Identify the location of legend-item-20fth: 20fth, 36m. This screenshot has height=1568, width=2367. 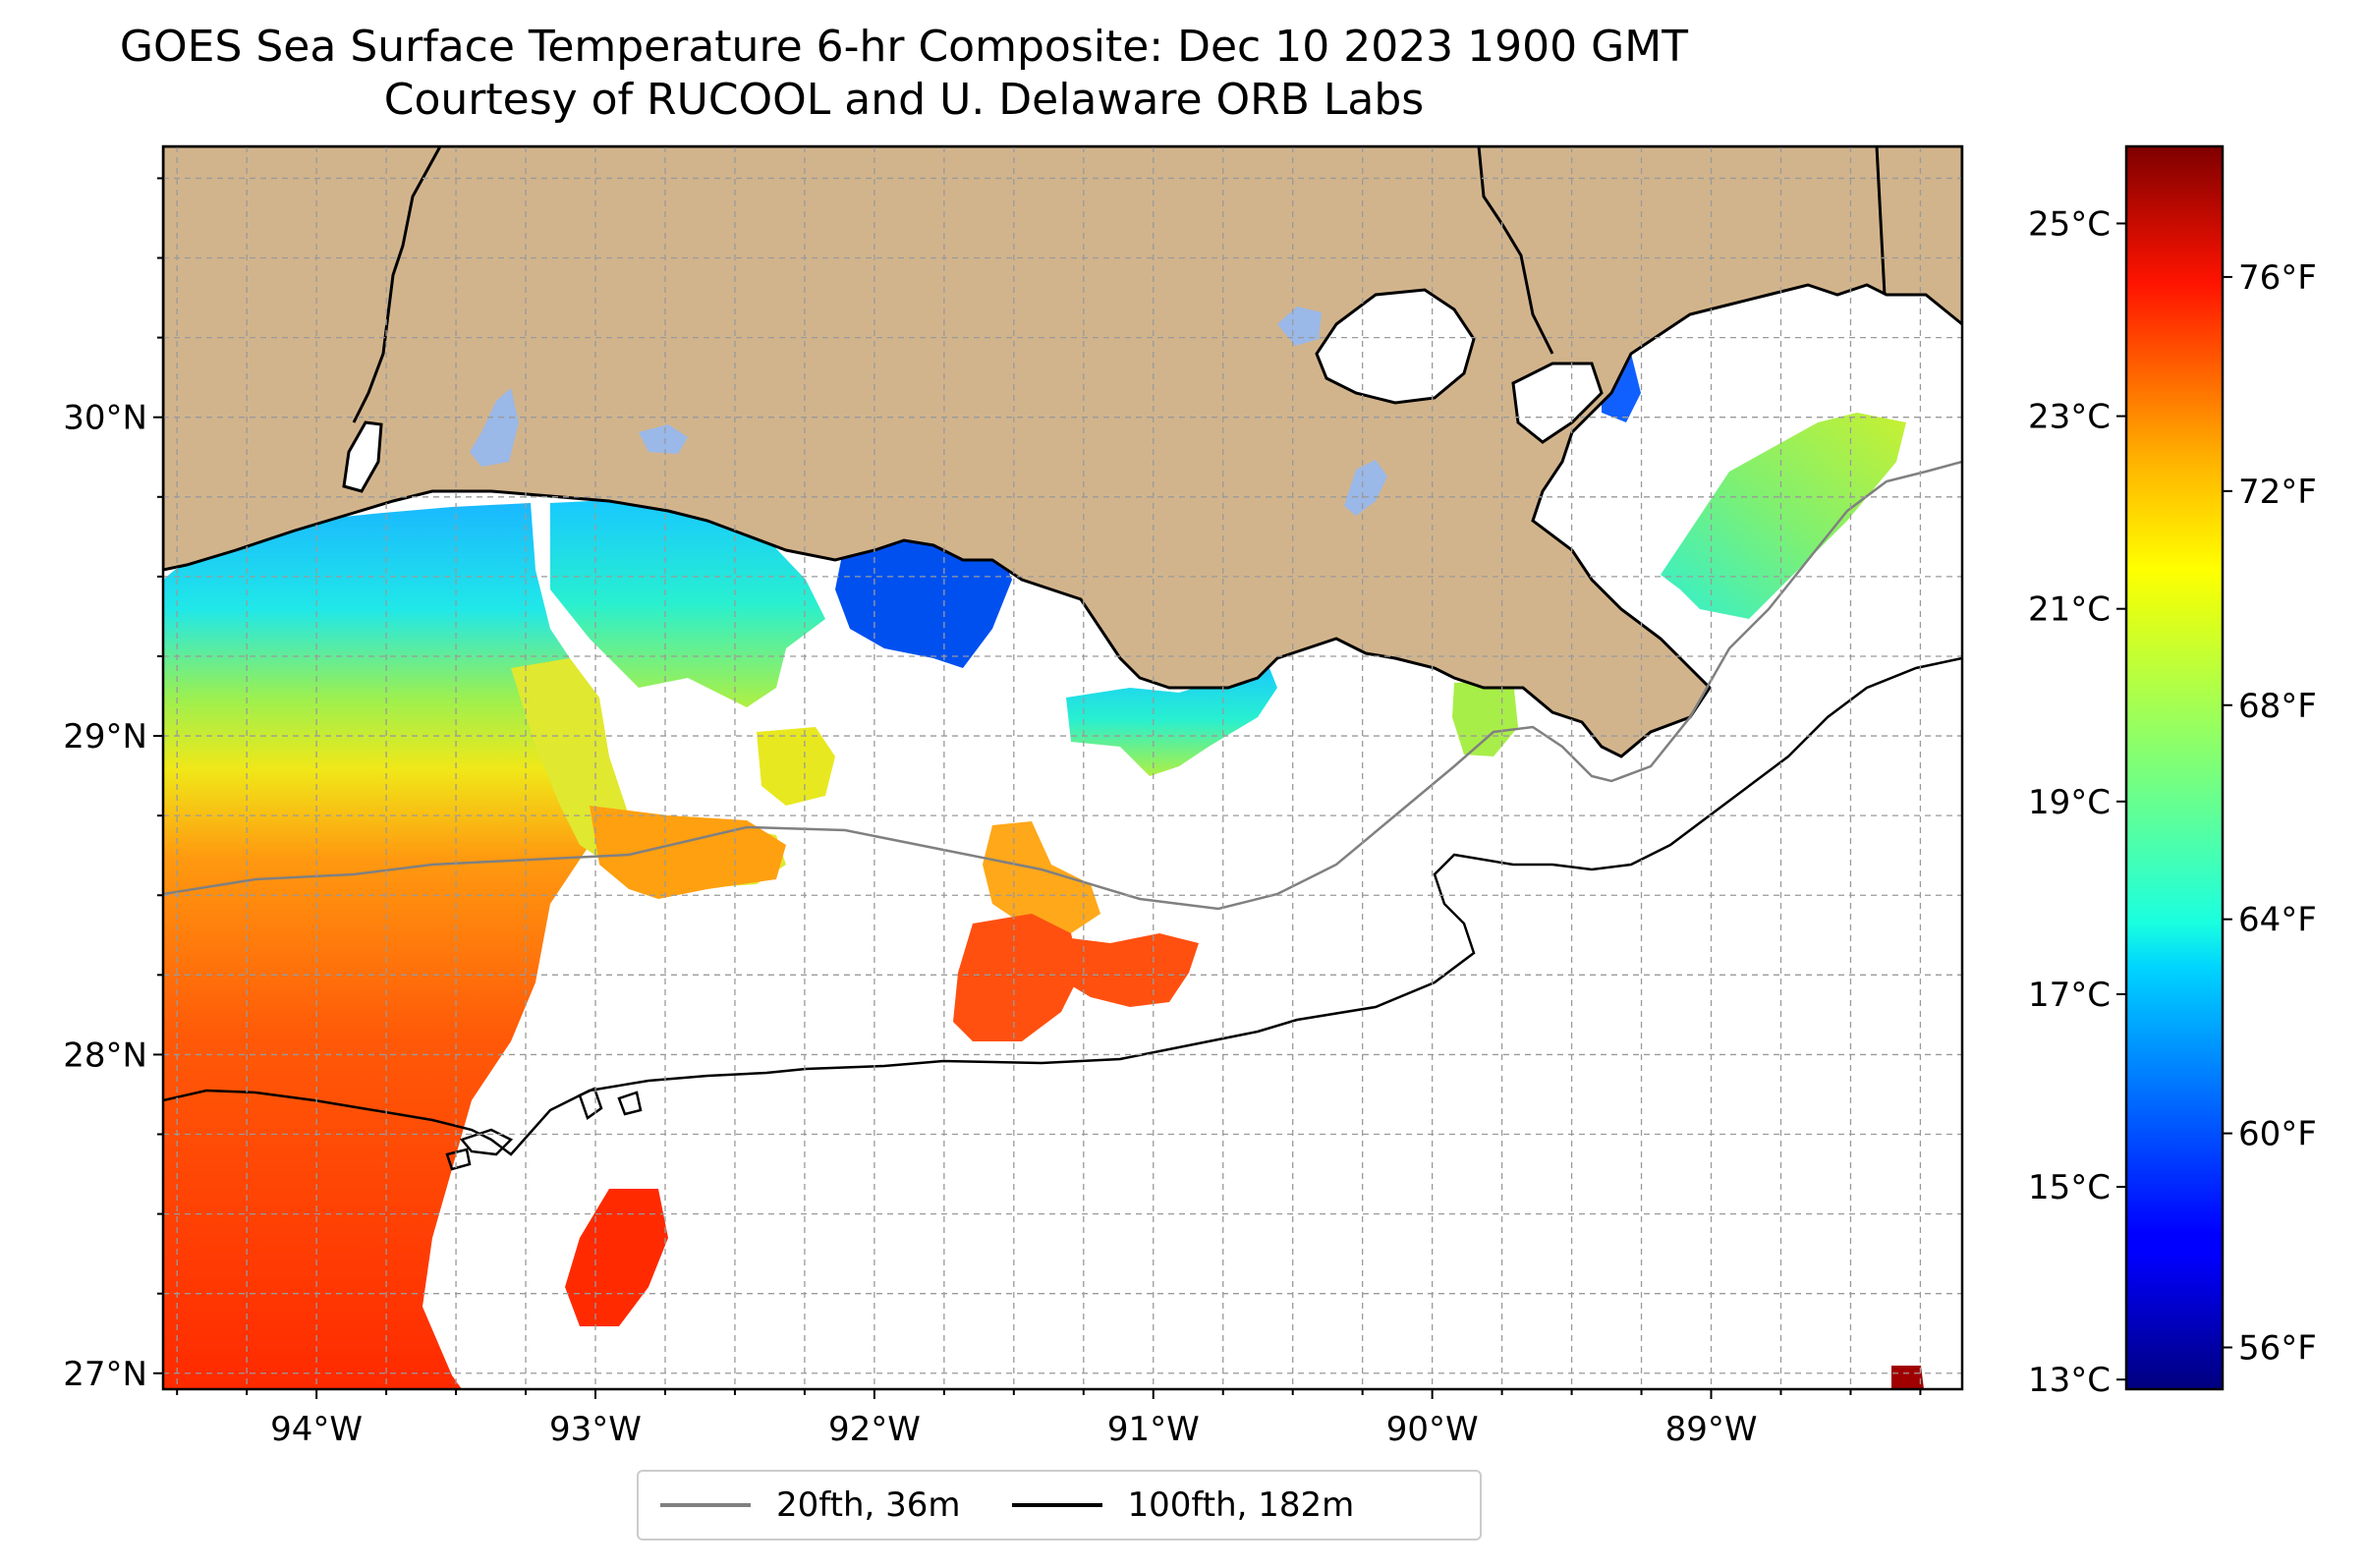
(810, 1505).